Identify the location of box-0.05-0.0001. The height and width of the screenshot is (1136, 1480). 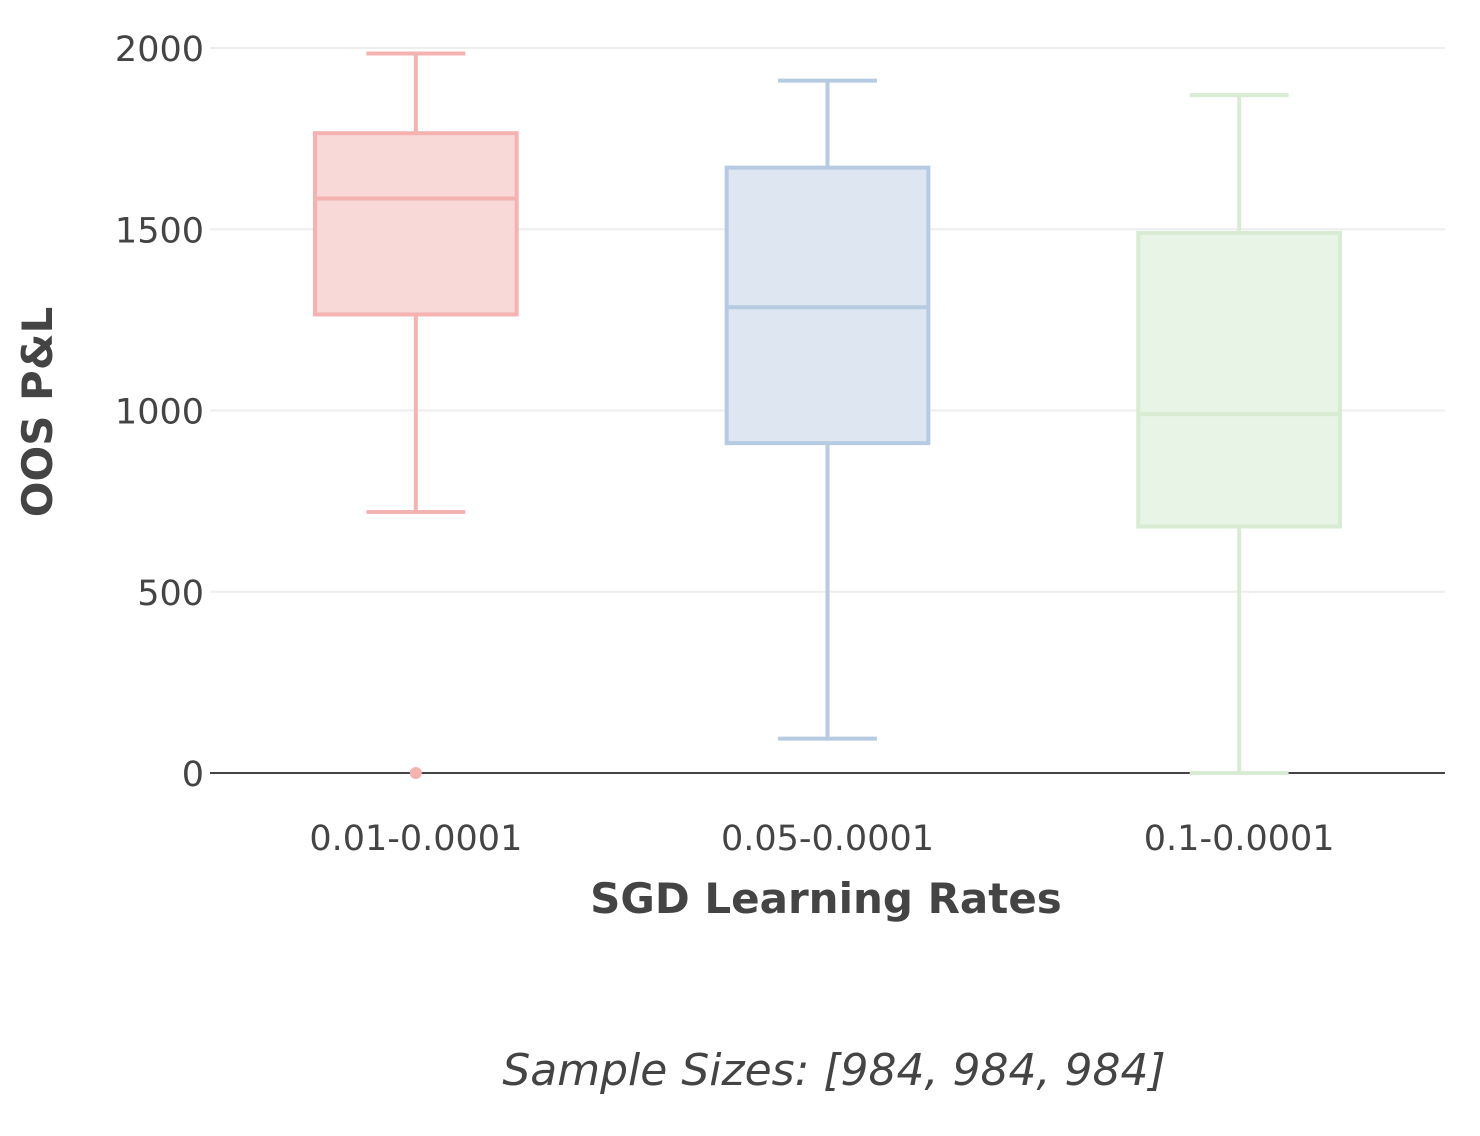
(827, 409).